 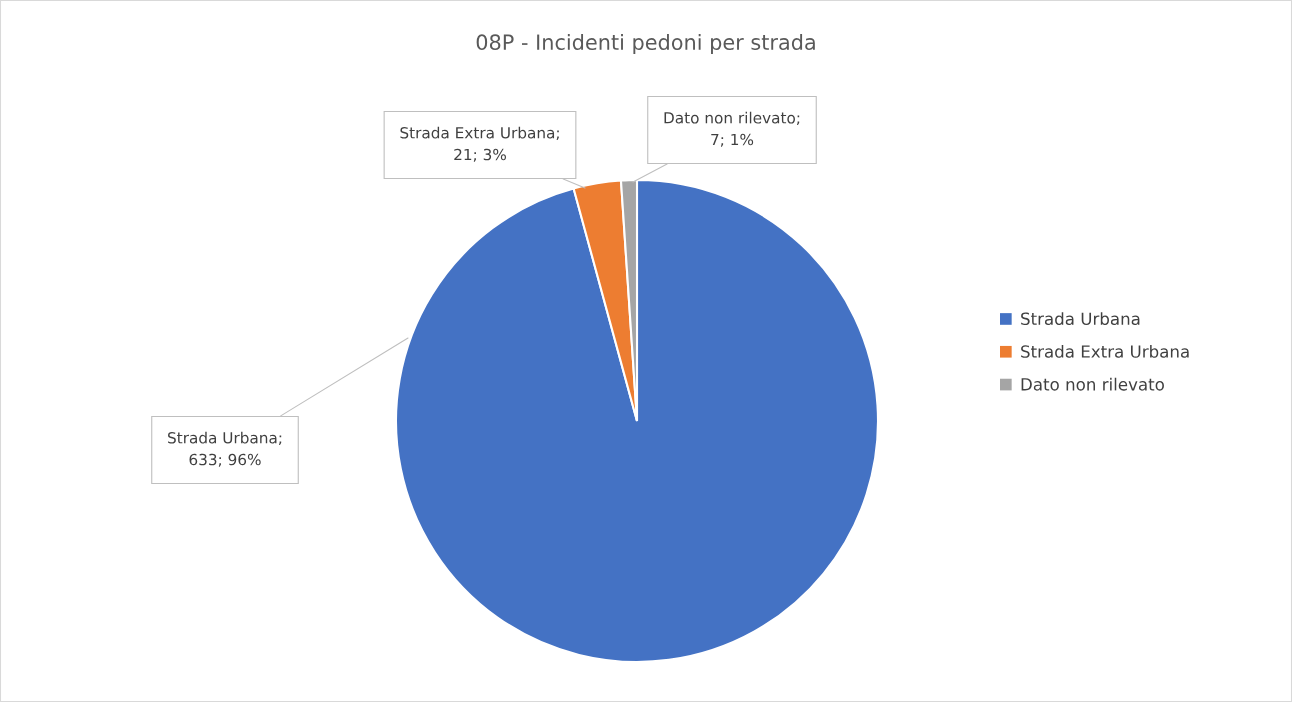 I want to click on data-label: Strada Urbana; 633; 96%, so click(x=225, y=449).